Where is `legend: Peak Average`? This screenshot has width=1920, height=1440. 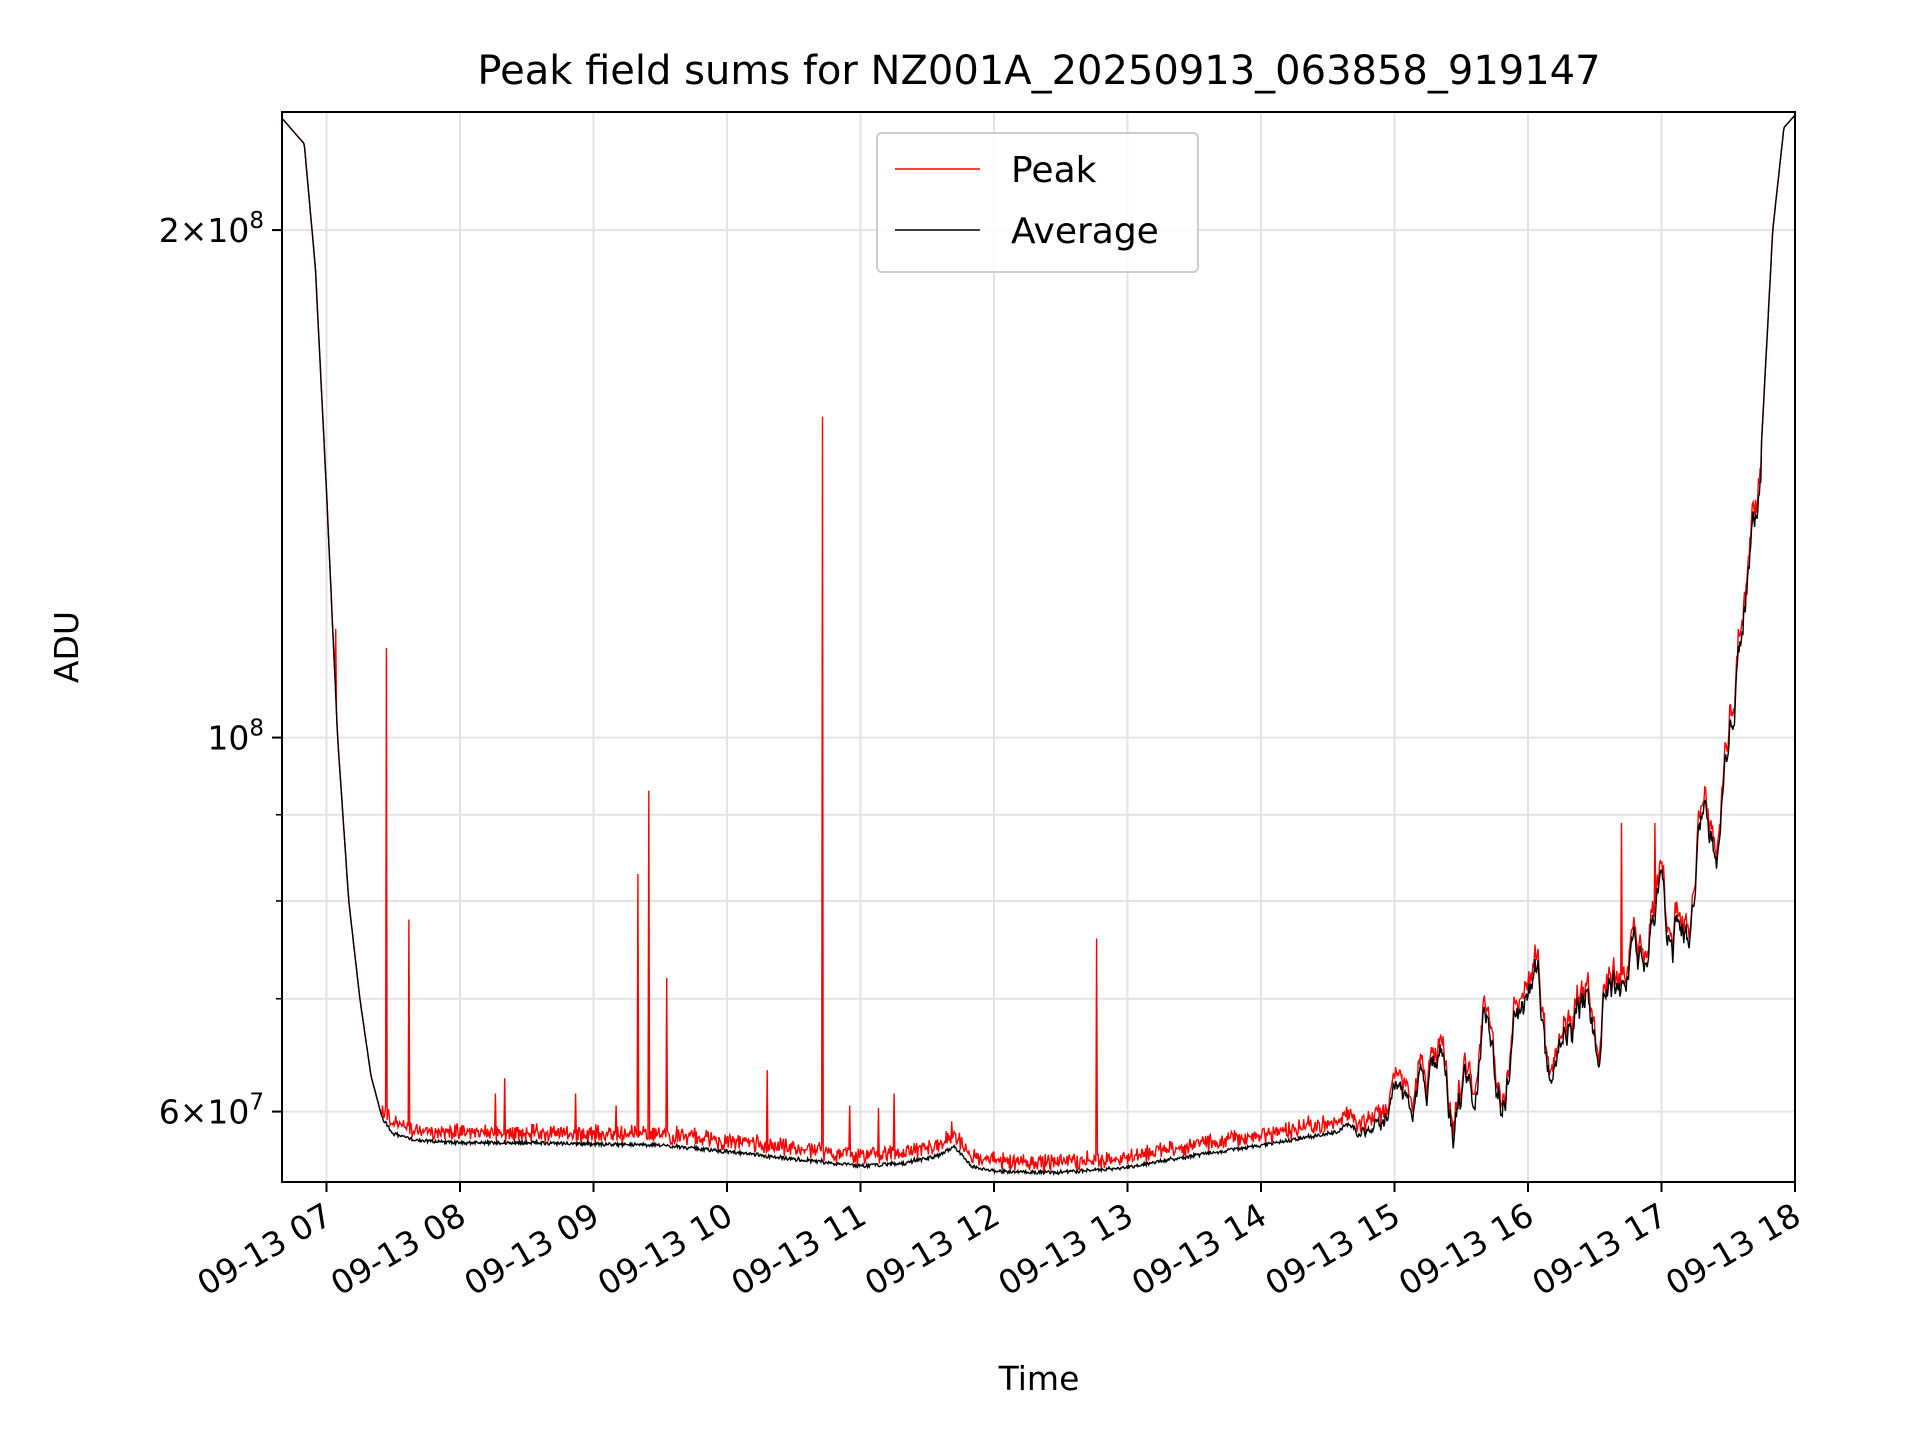
legend: Peak Average is located at coordinates (1037, 202).